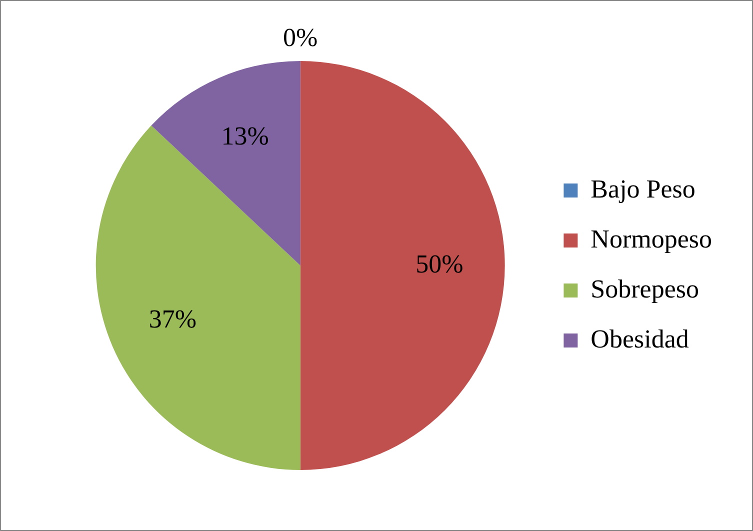 Image resolution: width=753 pixels, height=531 pixels. I want to click on legend-label: Normopeso, so click(651, 239).